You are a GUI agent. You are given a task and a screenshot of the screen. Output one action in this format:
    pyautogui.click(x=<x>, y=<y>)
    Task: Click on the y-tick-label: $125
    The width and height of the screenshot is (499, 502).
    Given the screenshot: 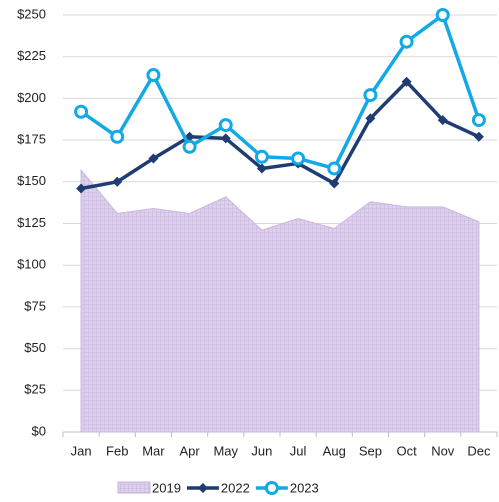 What is the action you would take?
    pyautogui.click(x=31, y=222)
    